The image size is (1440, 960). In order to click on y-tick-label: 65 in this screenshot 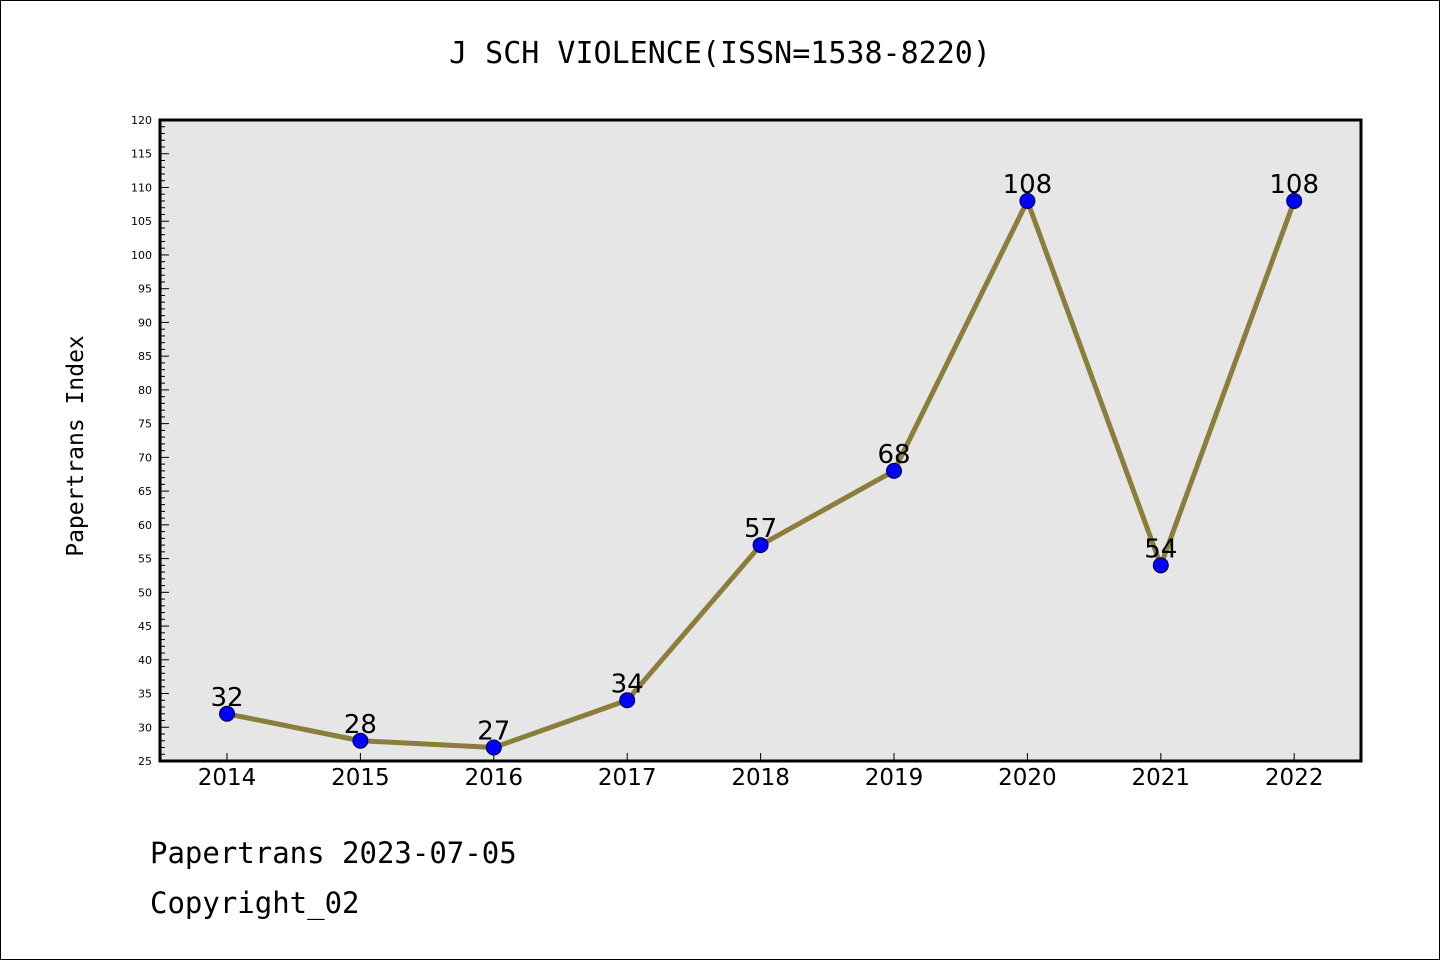, I will do `click(145, 491)`.